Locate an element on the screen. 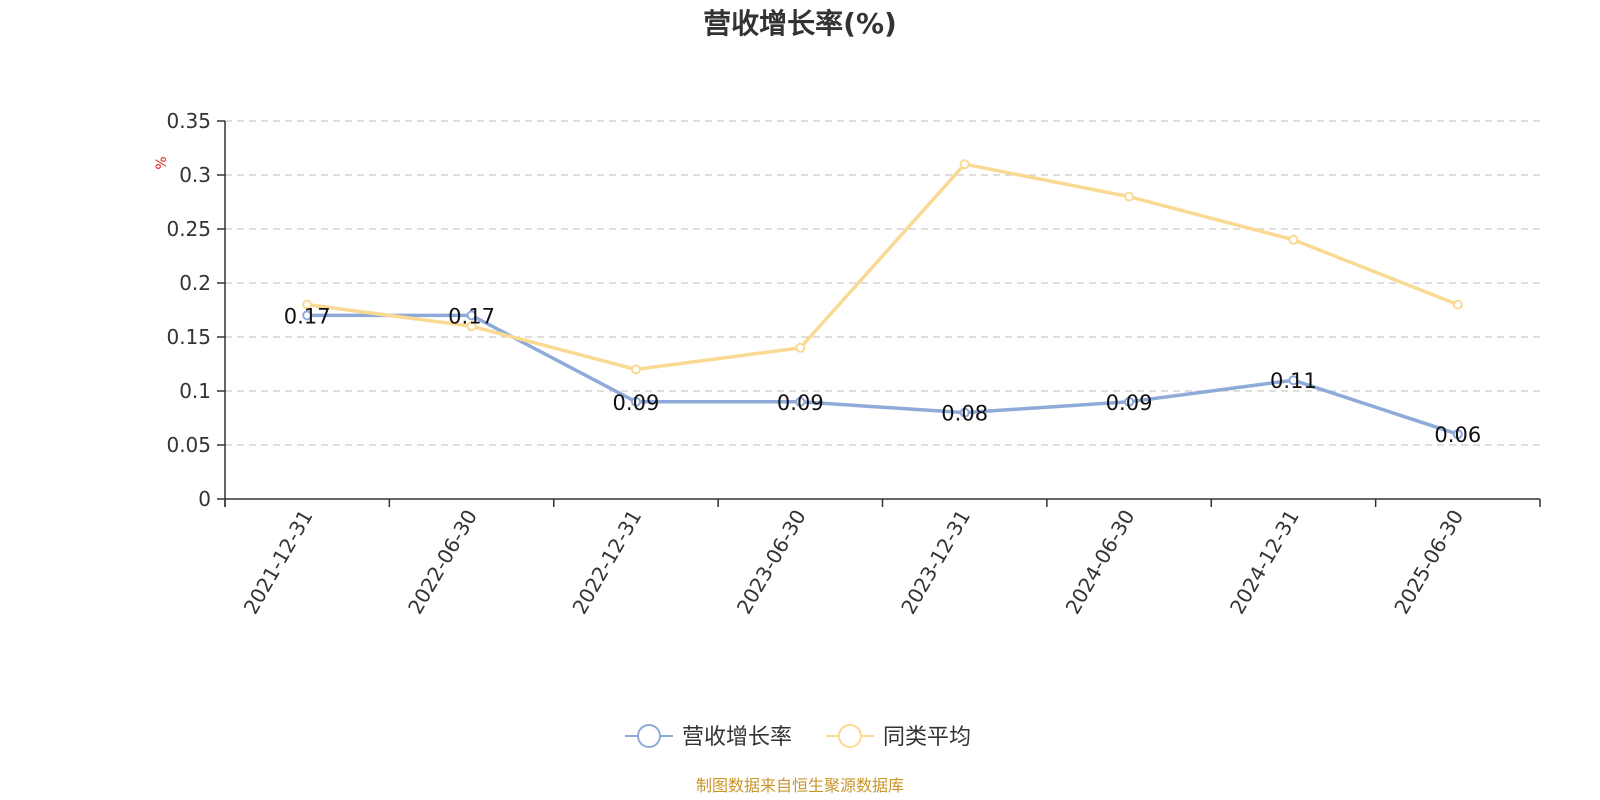 The width and height of the screenshot is (1600, 800). y-tick-label: 0 is located at coordinates (204, 499).